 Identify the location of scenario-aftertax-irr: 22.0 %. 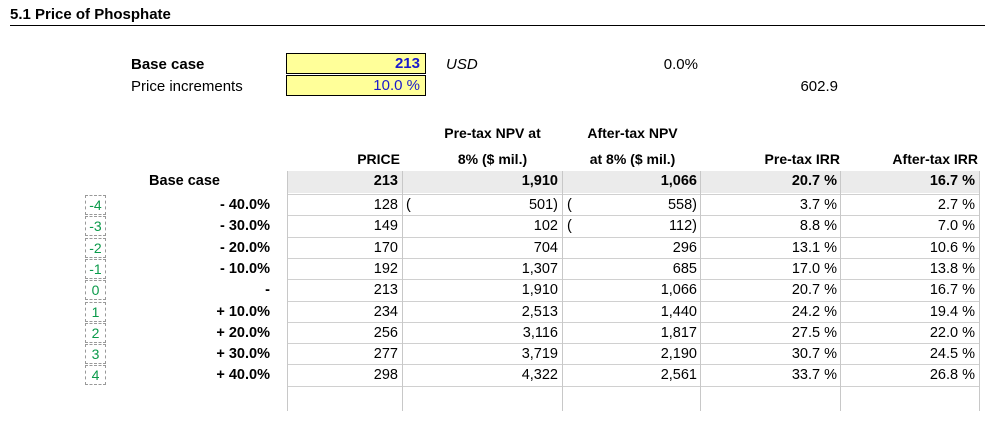
(952, 333).